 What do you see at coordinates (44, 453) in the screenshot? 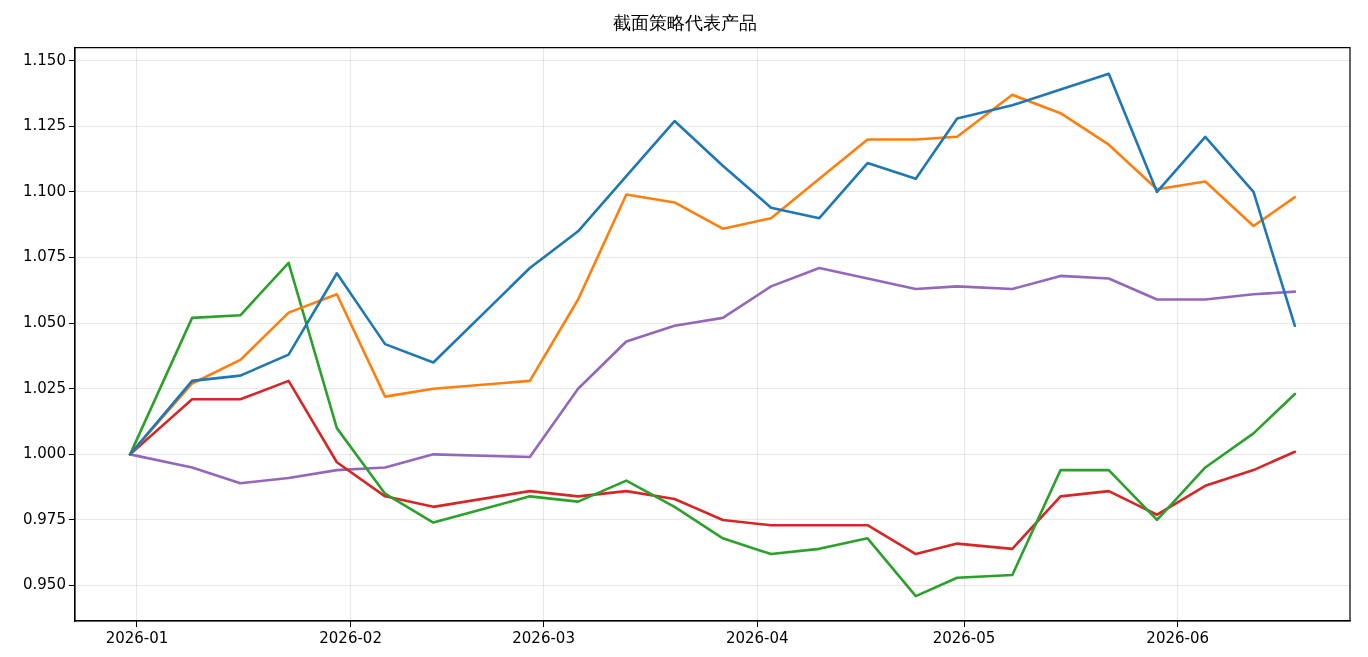
I see `y-tick-label: 1.000` at bounding box center [44, 453].